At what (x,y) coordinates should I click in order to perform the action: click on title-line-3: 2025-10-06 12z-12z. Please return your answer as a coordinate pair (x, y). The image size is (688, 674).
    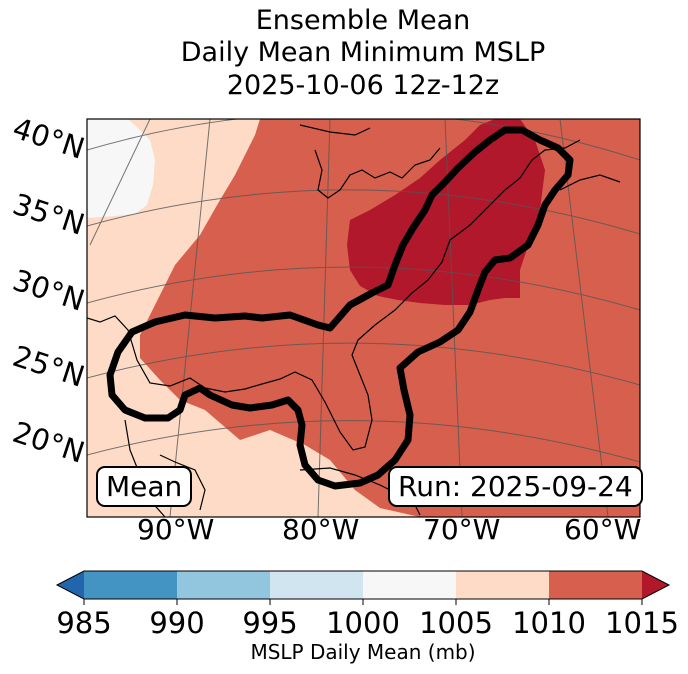
    Looking at the image, I should click on (363, 85).